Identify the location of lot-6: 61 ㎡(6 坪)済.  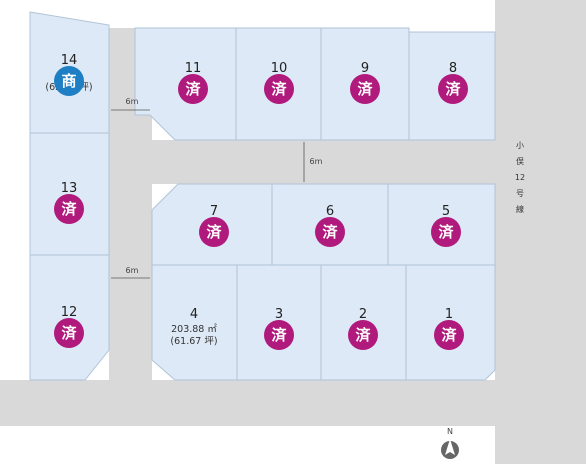
(330, 225).